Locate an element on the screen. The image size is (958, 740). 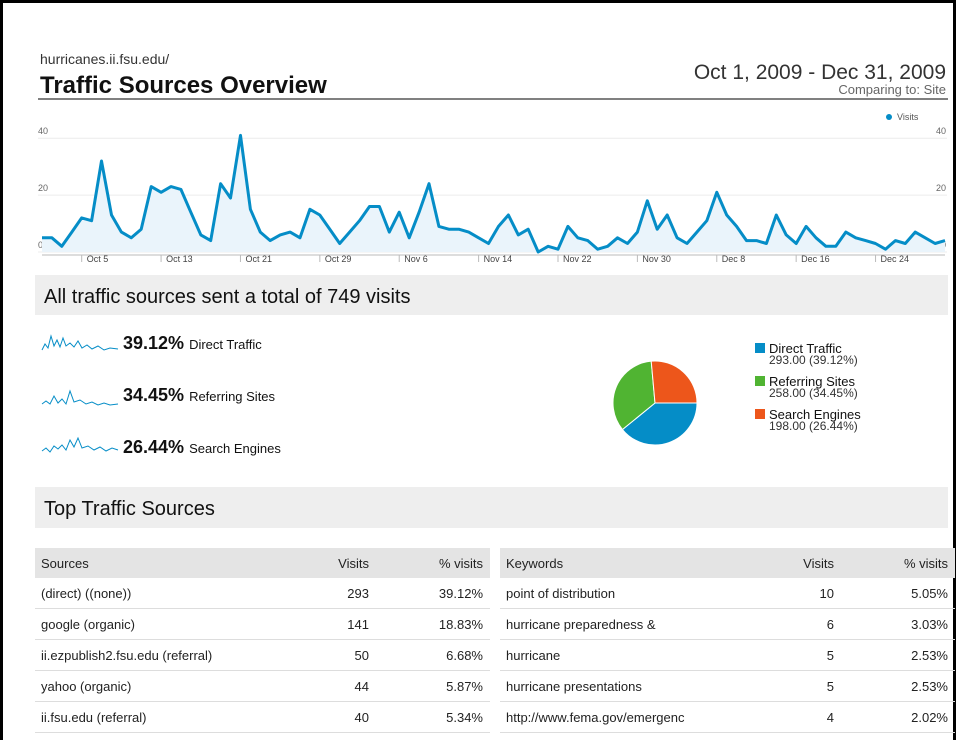
legend-marker is located at coordinates (889, 117).